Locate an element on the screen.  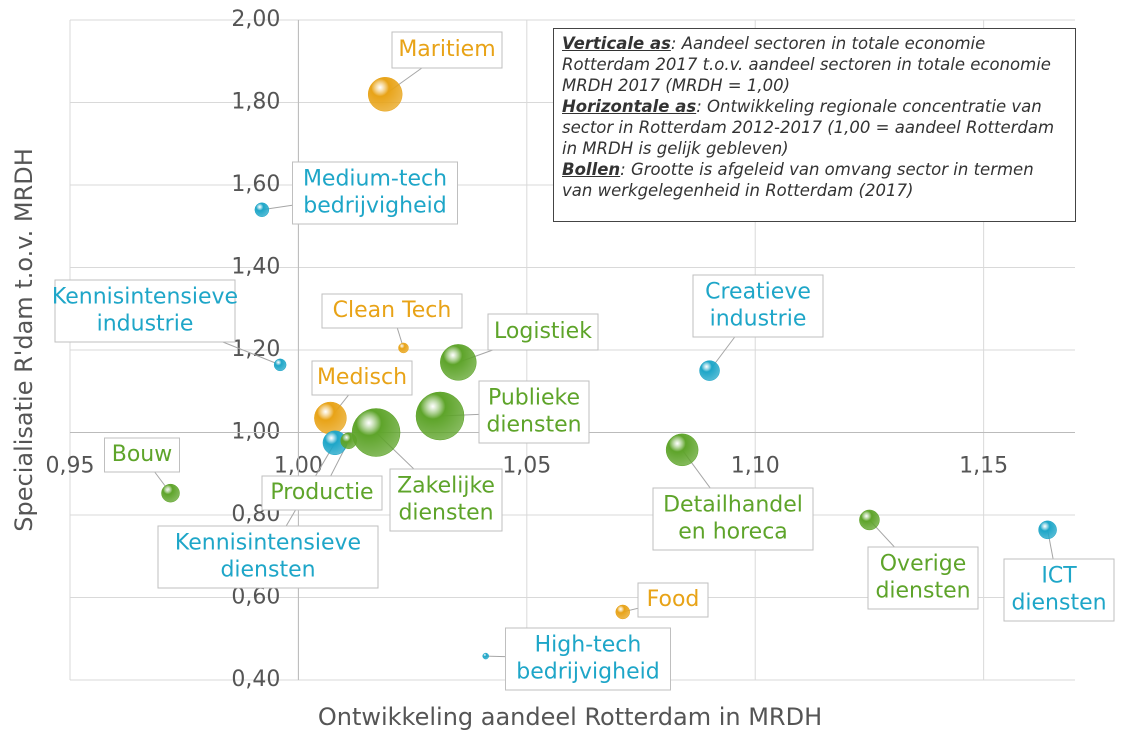
point-label: Maritiem is located at coordinates (446, 49).